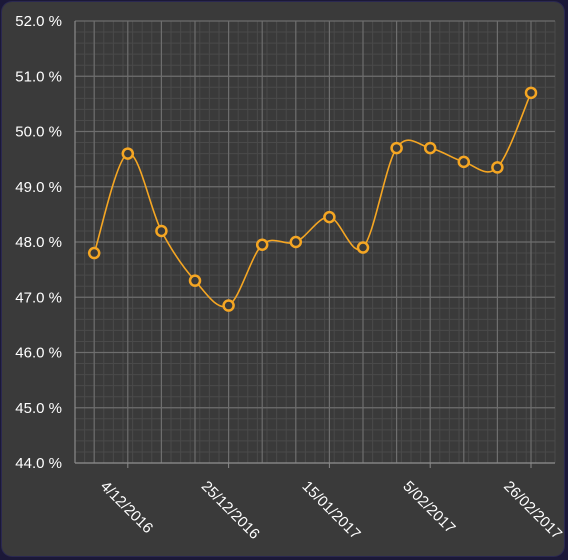 Image resolution: width=568 pixels, height=560 pixels. Describe the element at coordinates (230, 510) in the screenshot. I see `x-tick-label: 25/12/2016` at that location.